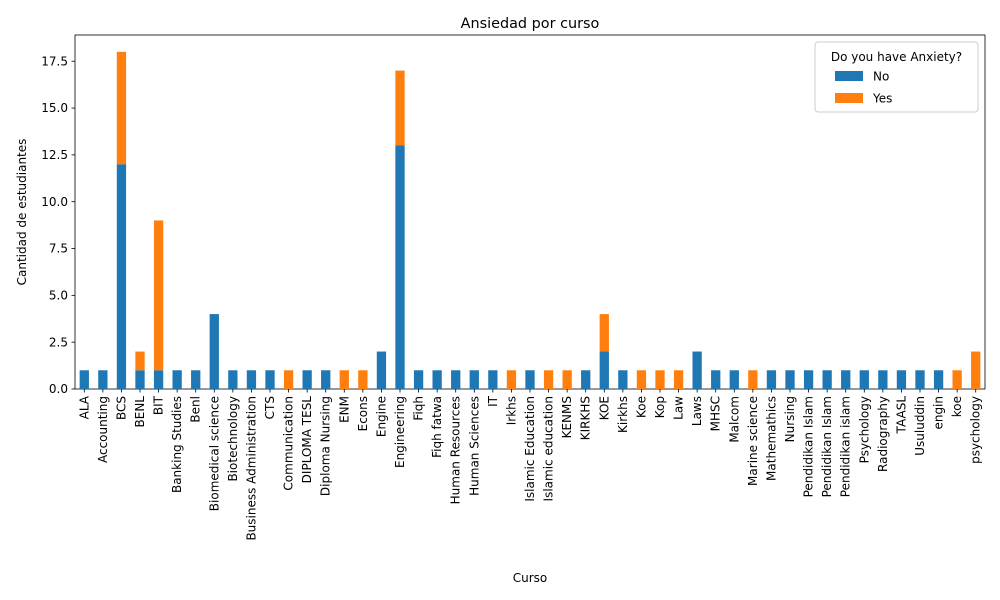 The width and height of the screenshot is (1000, 600). Describe the element at coordinates (307, 440) in the screenshot. I see `x-tick-label: DIPLOMA TESL` at that location.